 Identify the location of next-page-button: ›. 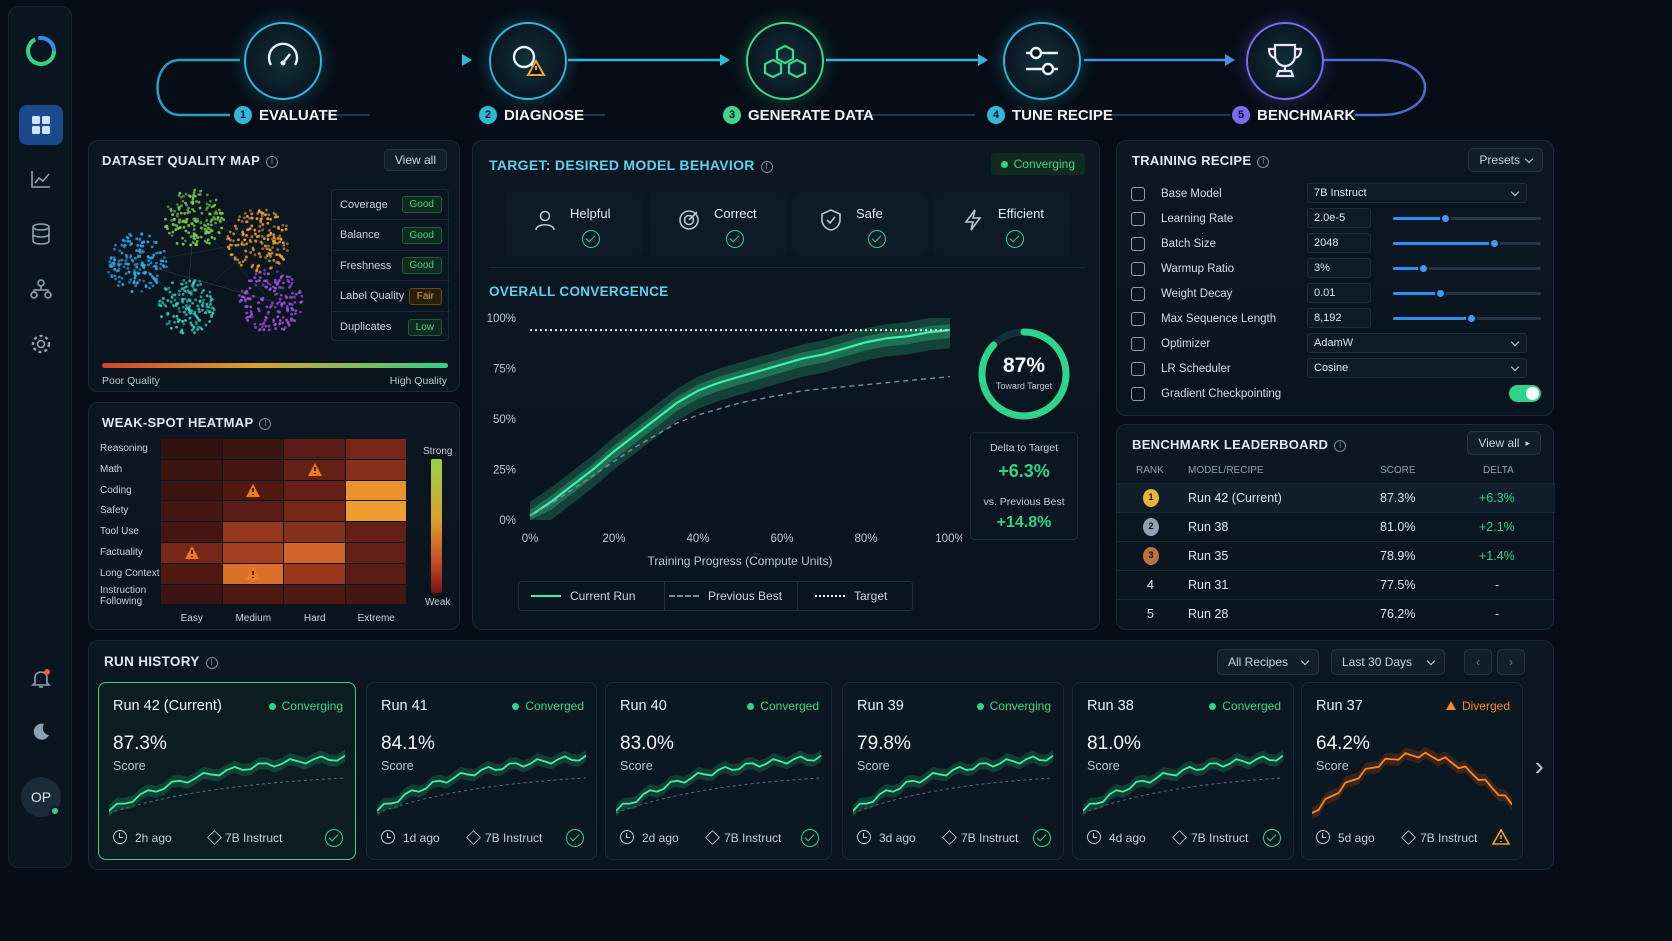
(1511, 662).